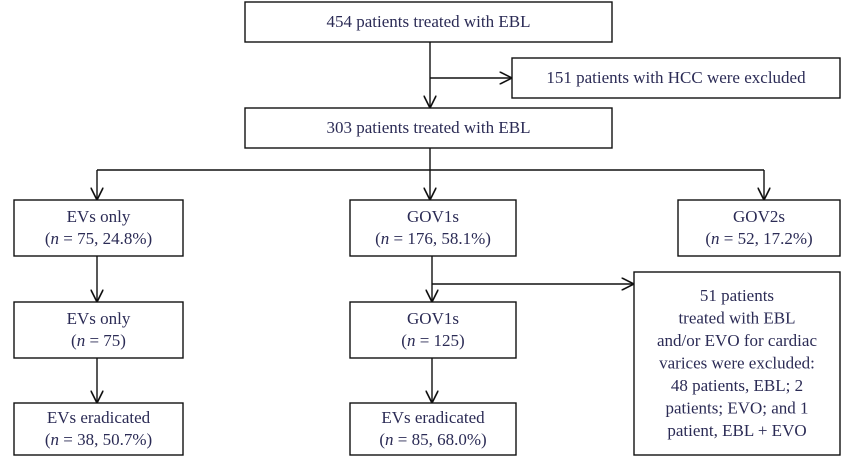 The height and width of the screenshot is (457, 843). What do you see at coordinates (766, 238) in the screenshot?
I see `stat-part: = 52, 17.2%)` at bounding box center [766, 238].